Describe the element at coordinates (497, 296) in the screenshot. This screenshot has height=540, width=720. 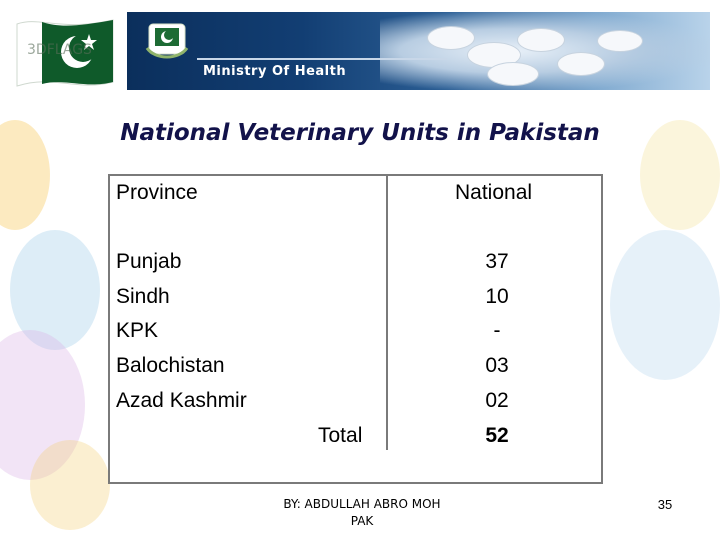
I see `table-row-national: 10` at that location.